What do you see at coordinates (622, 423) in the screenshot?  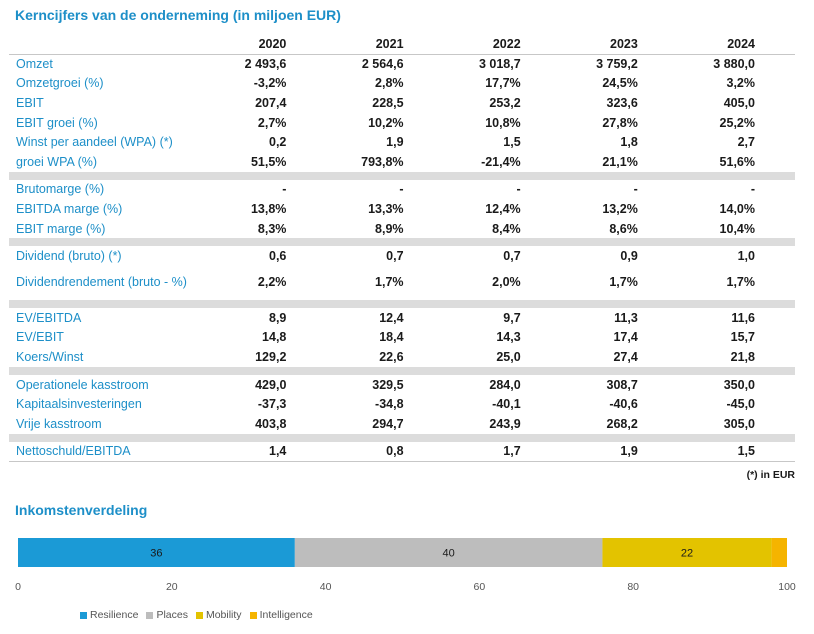 I see `row-value: 268,2` at bounding box center [622, 423].